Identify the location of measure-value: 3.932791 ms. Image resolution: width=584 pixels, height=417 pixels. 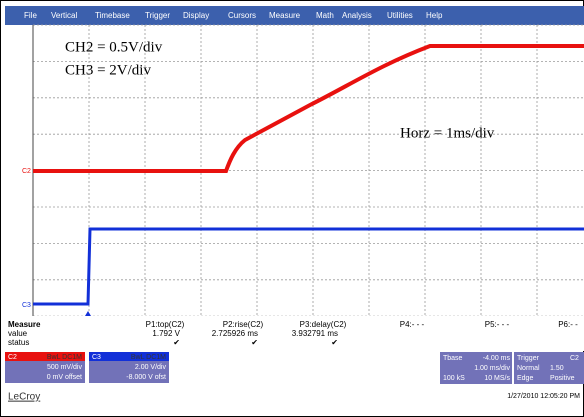
(315, 333).